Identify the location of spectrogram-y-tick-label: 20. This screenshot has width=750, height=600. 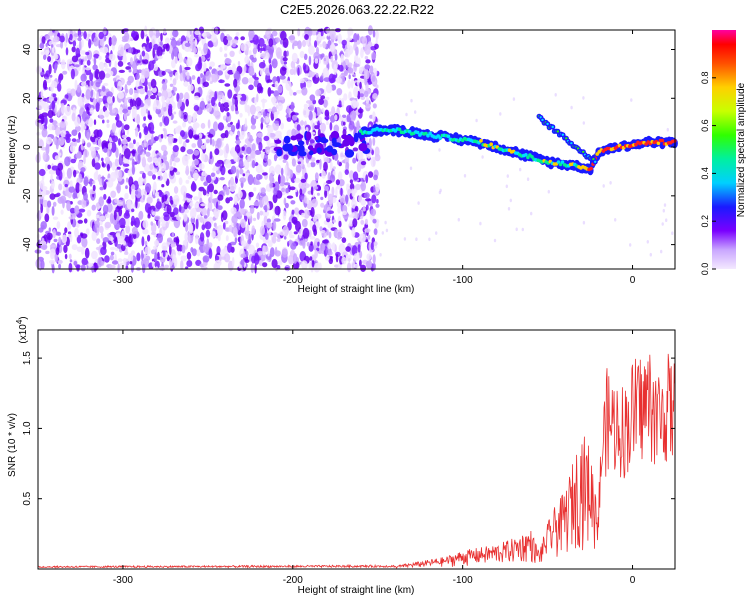
(27, 98).